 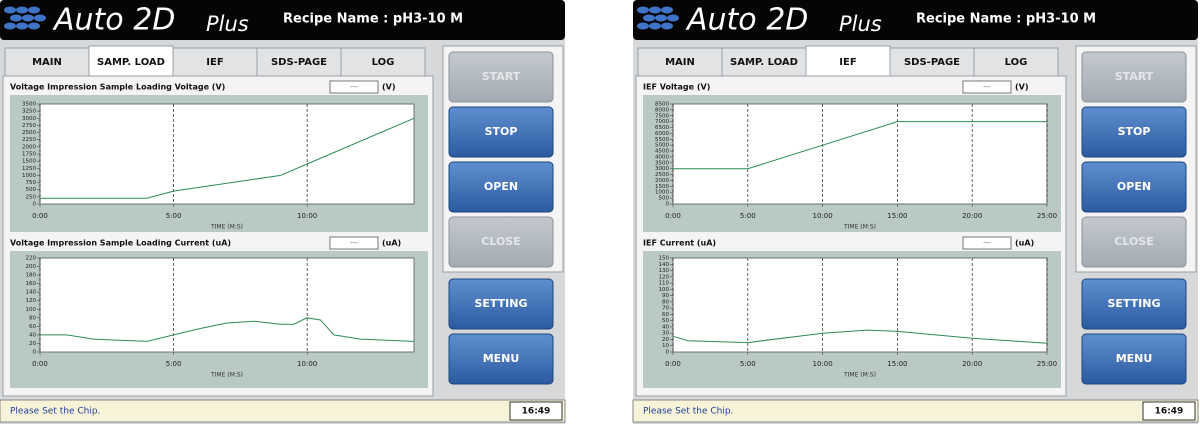 What do you see at coordinates (664, 265) in the screenshot?
I see `y-tick-label: 140` at bounding box center [664, 265].